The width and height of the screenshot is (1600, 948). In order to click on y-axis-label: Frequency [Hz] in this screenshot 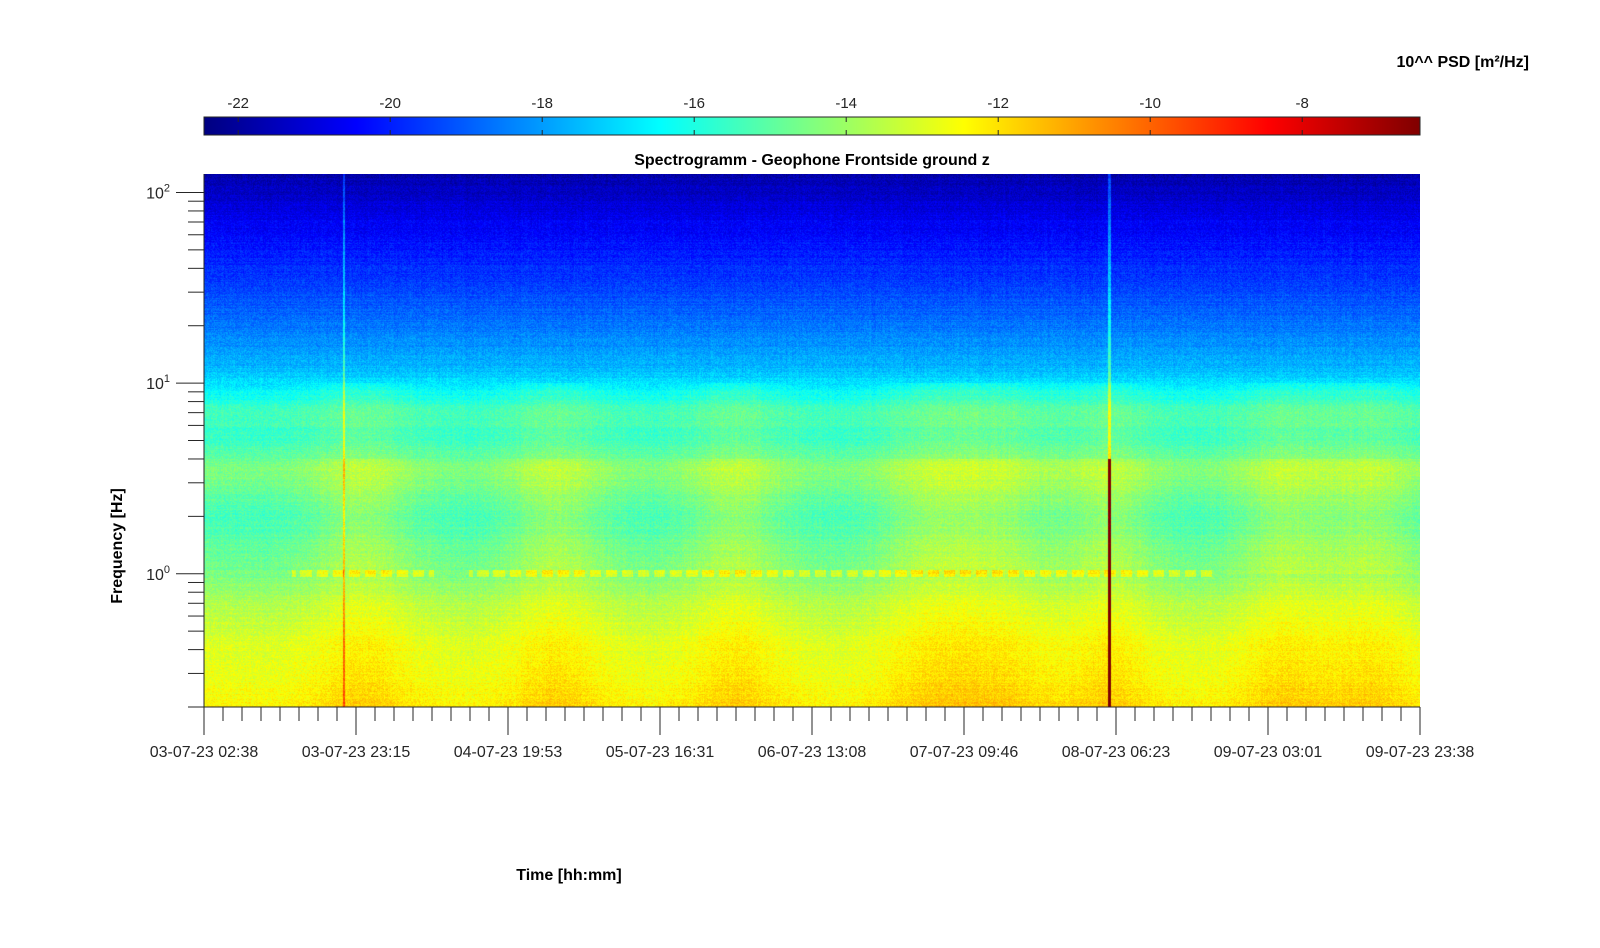, I will do `click(117, 546)`.